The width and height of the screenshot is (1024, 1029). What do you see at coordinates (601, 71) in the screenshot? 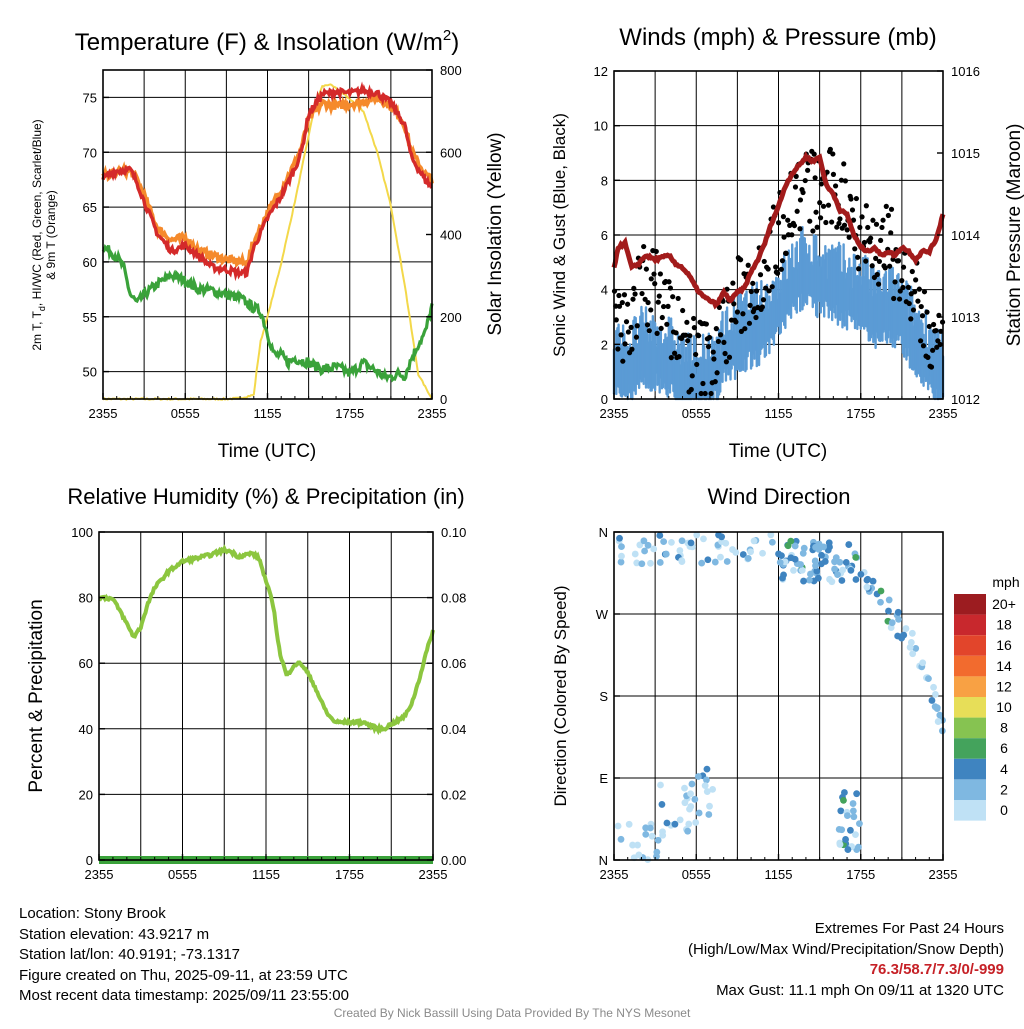
I see `y-tick-label: 12` at bounding box center [601, 71].